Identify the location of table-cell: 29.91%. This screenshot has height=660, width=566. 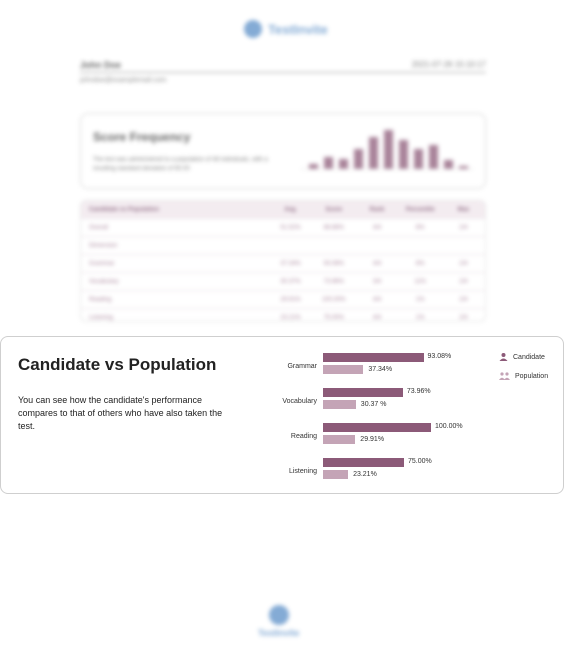
(290, 299).